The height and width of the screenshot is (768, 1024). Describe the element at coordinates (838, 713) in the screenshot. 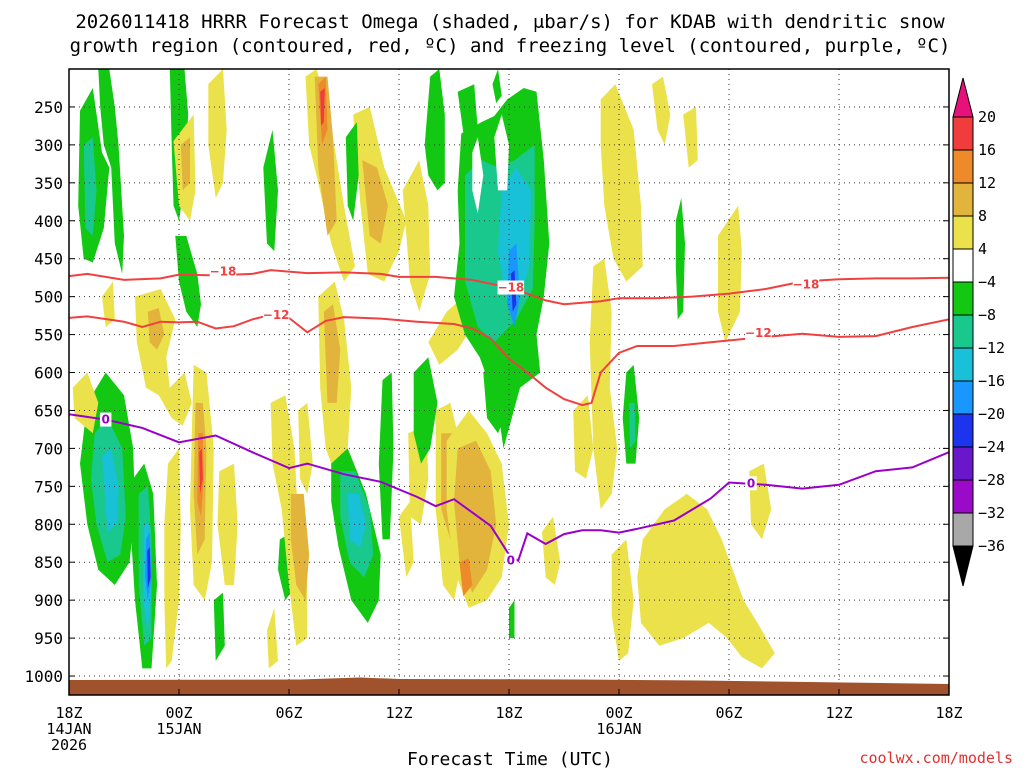

I see `x-tick-label: 12Z` at that location.